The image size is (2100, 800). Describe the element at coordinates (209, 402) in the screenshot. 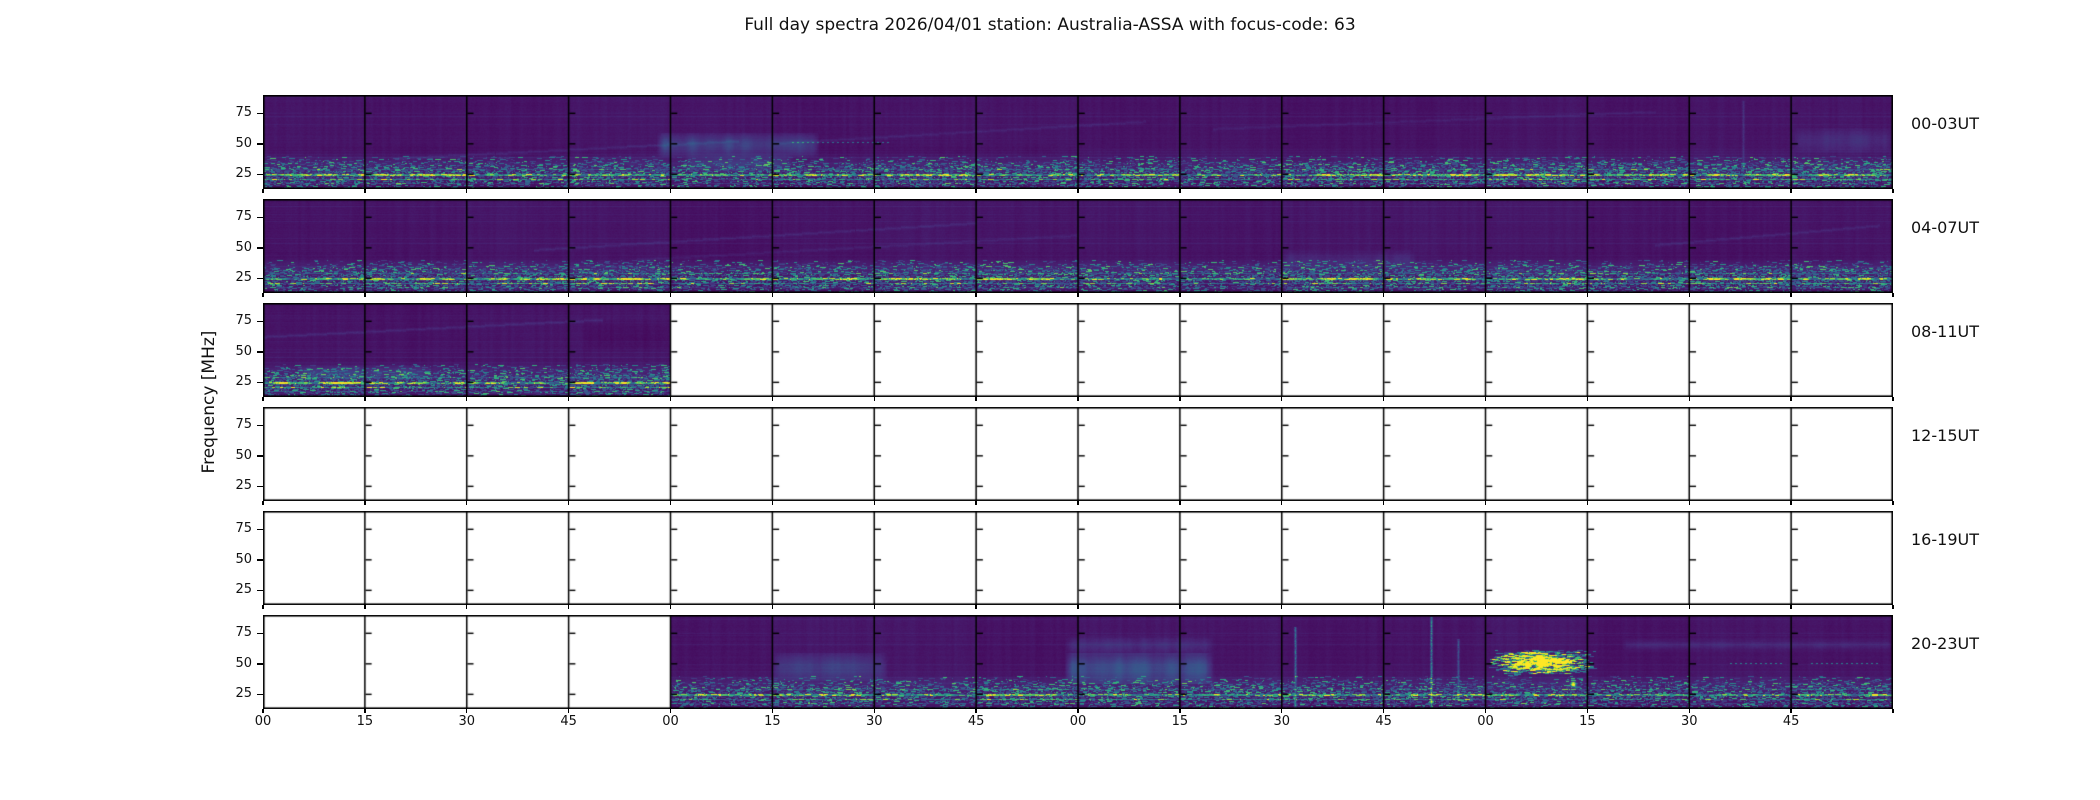

I see `y-axis-label: Frequency [MHz]` at that location.